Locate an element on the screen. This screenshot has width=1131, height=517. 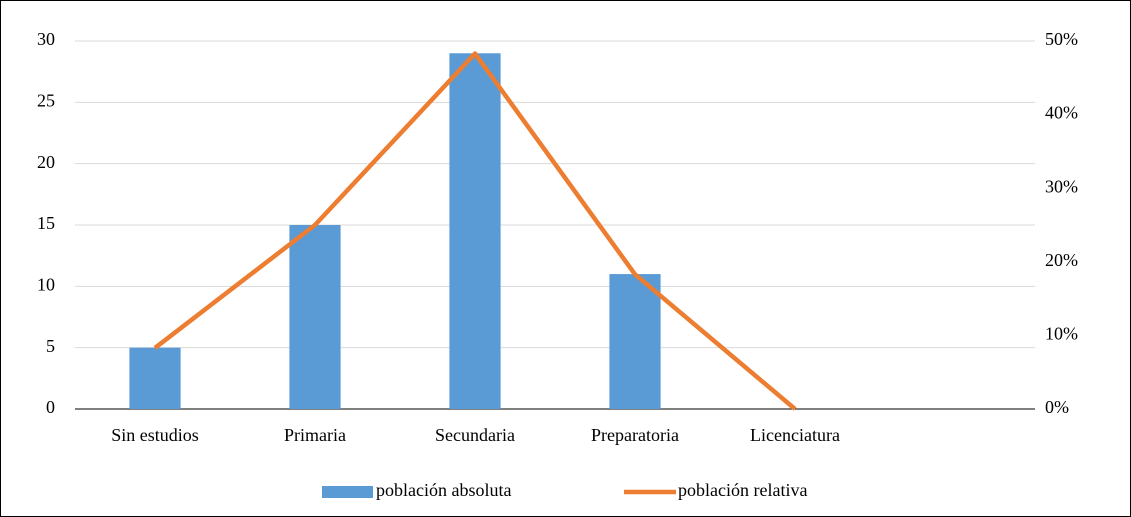
legend-label: población relativa is located at coordinates (742, 490).